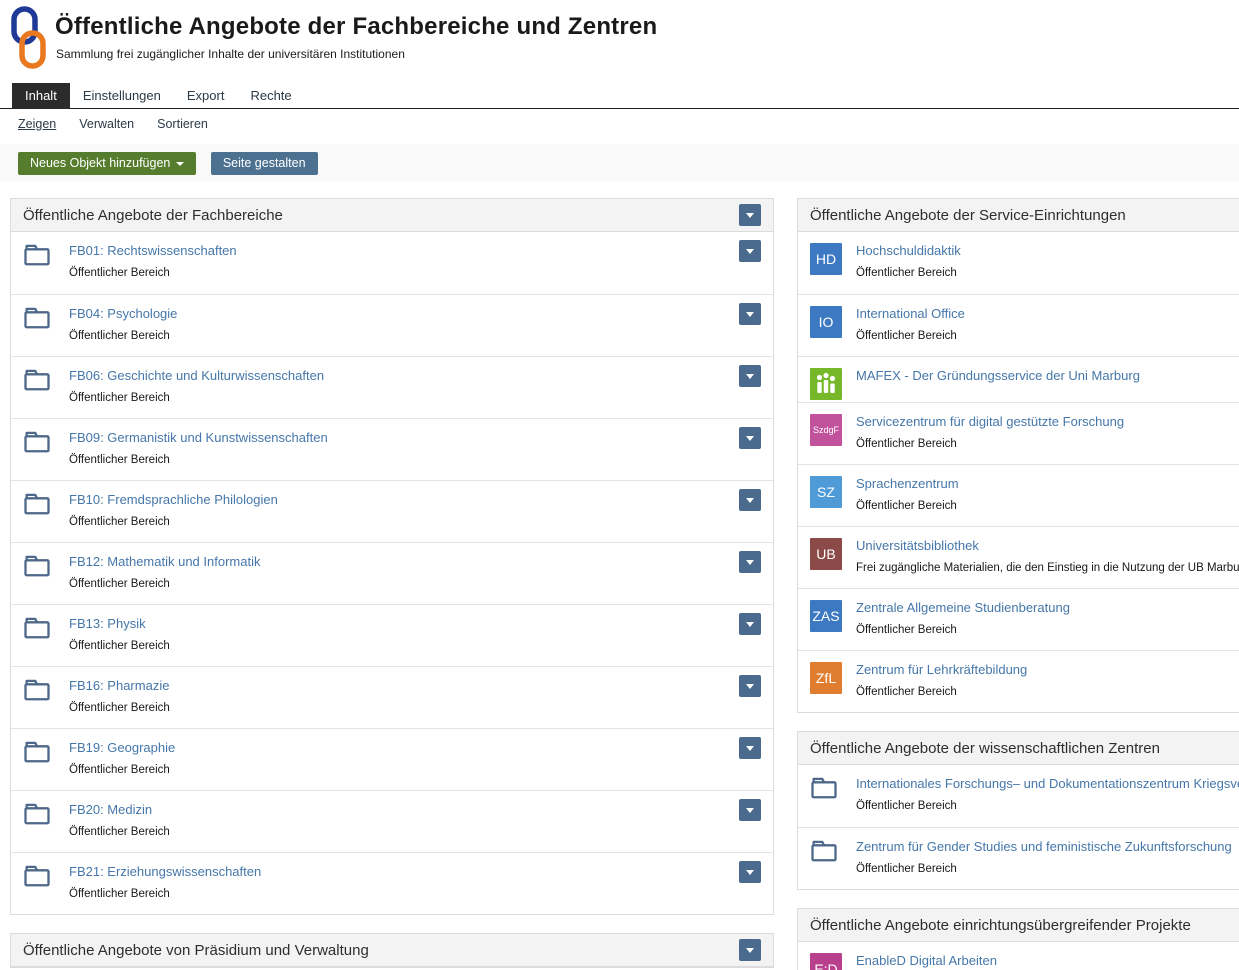 The width and height of the screenshot is (1239, 970). I want to click on category-tile-icon: ZfL, so click(833, 677).